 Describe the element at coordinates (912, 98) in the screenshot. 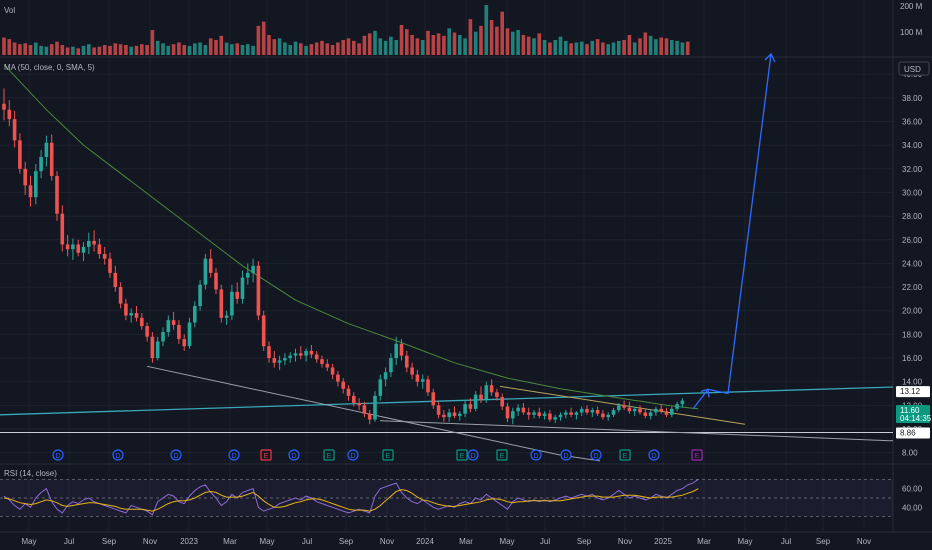

I see `price-tick-15: 38.00` at that location.